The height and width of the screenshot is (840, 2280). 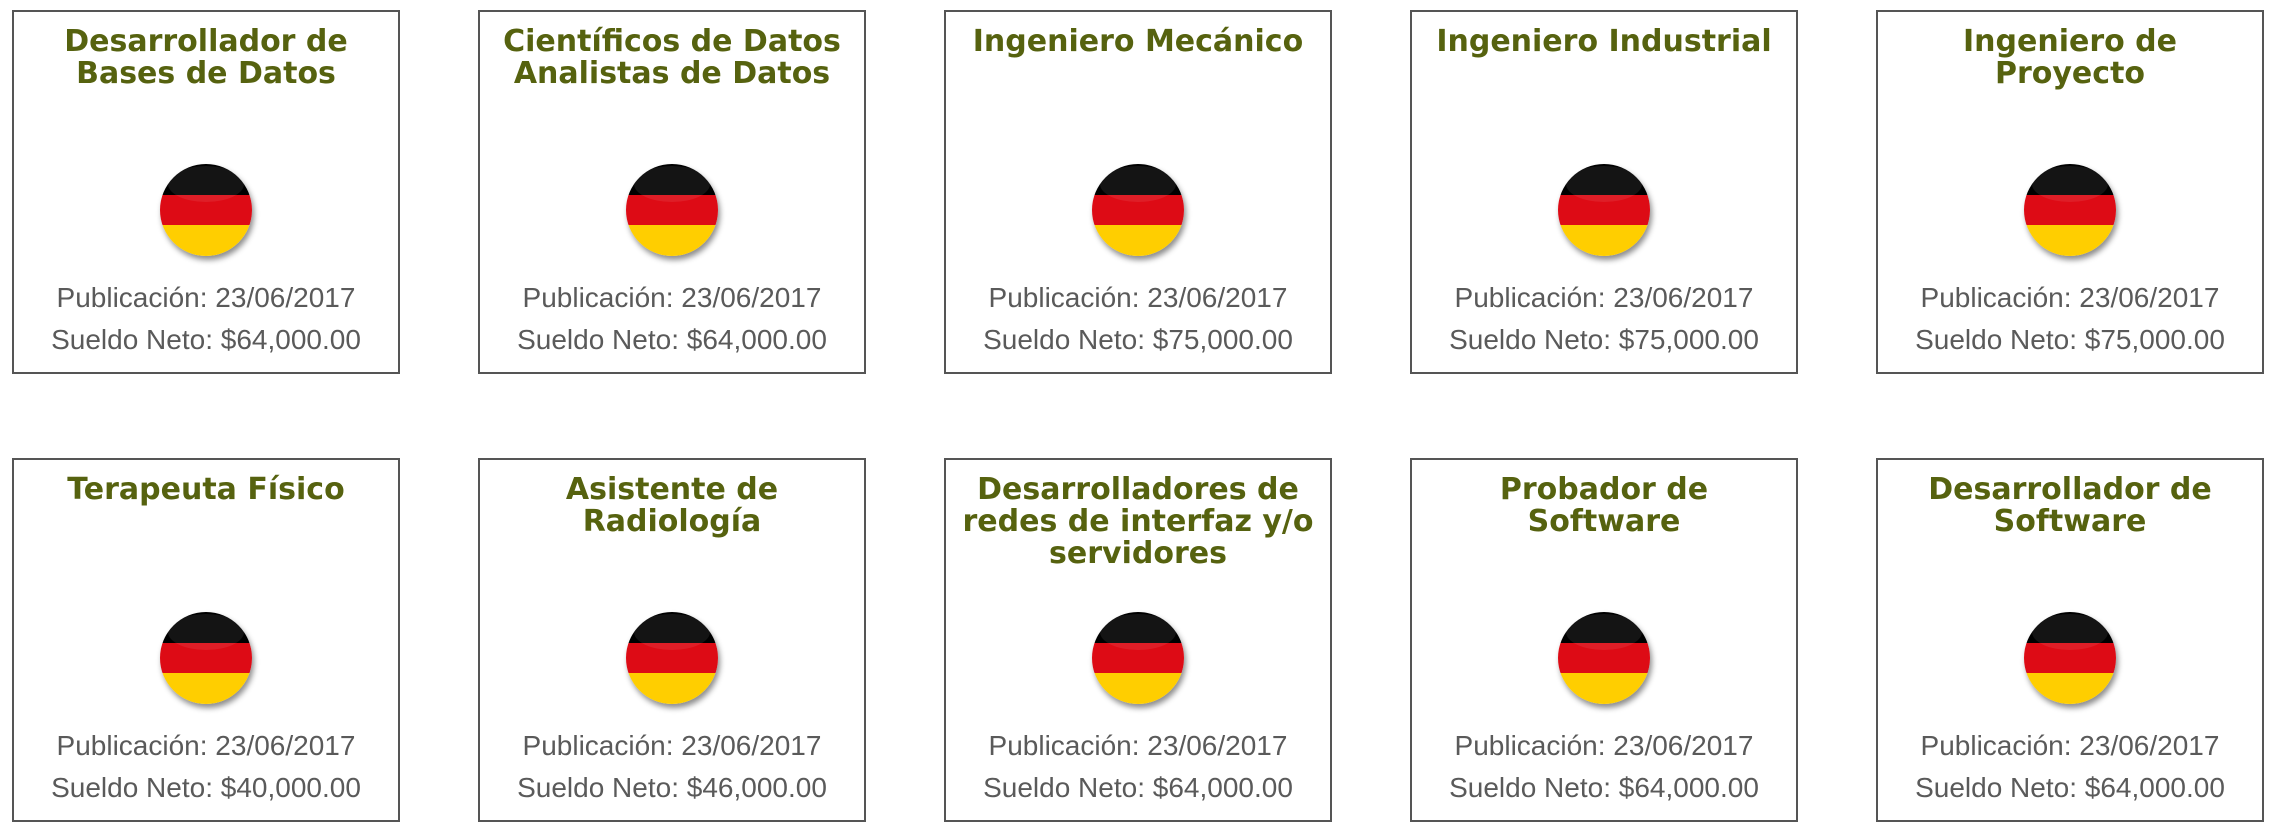 I want to click on job-title: Desarrollador de Bases de Datos, so click(x=206, y=57).